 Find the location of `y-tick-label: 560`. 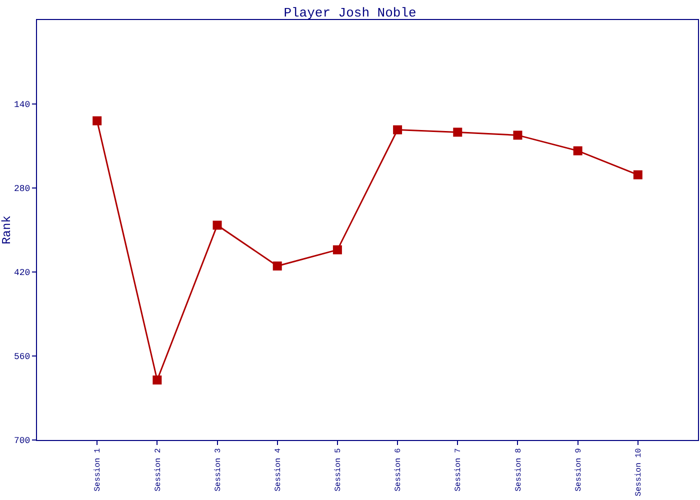

y-tick-label: 560 is located at coordinates (22, 357).